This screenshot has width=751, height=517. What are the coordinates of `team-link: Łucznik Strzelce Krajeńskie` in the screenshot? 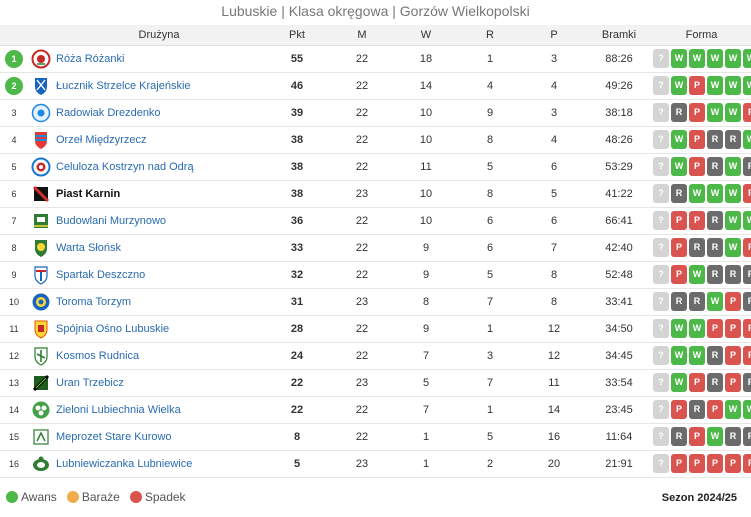 It's located at (123, 85).